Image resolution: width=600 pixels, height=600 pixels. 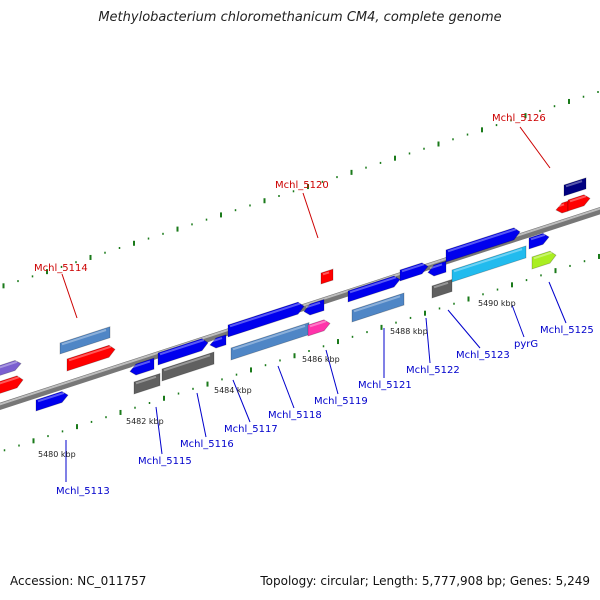 I want to click on feature-mchl-5121a, so click(x=374, y=289).